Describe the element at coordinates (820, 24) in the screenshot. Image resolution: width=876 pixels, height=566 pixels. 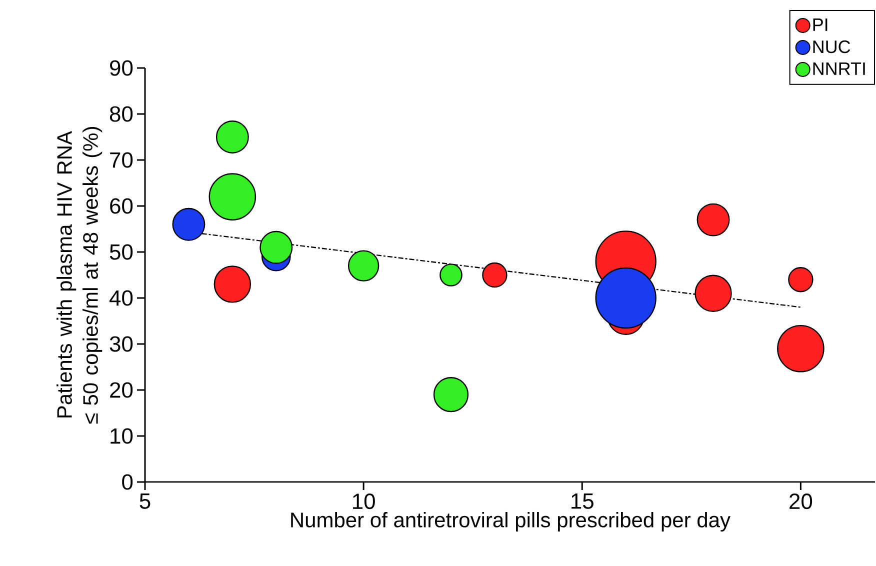
I see `legend-label: PI` at that location.